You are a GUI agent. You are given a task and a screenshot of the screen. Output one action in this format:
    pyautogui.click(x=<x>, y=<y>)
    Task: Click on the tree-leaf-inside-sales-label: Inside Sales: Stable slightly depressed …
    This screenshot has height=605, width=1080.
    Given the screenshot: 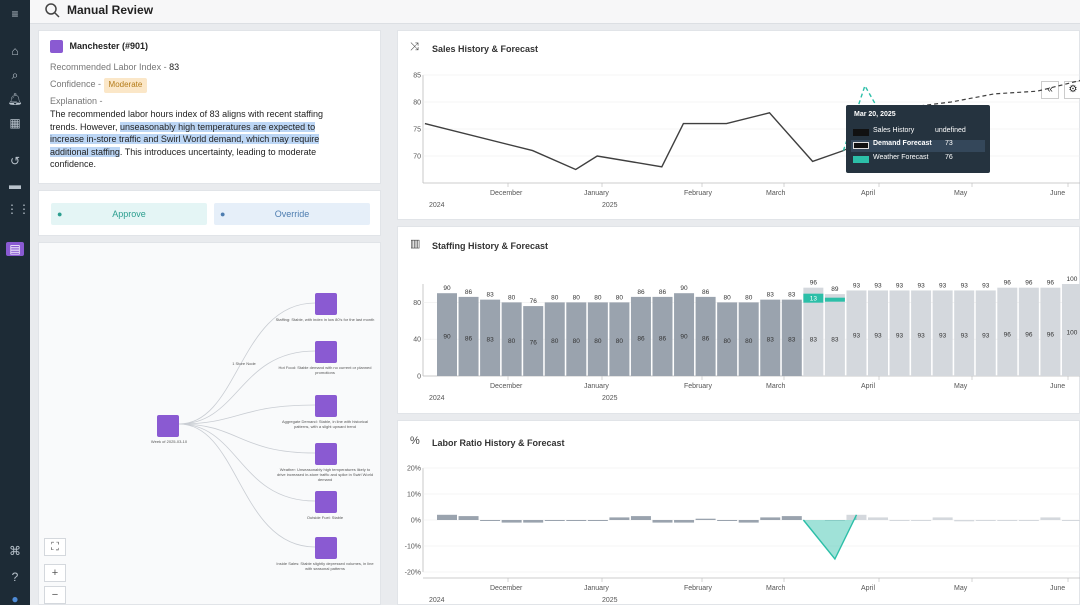 What is the action you would take?
    pyautogui.click(x=325, y=566)
    